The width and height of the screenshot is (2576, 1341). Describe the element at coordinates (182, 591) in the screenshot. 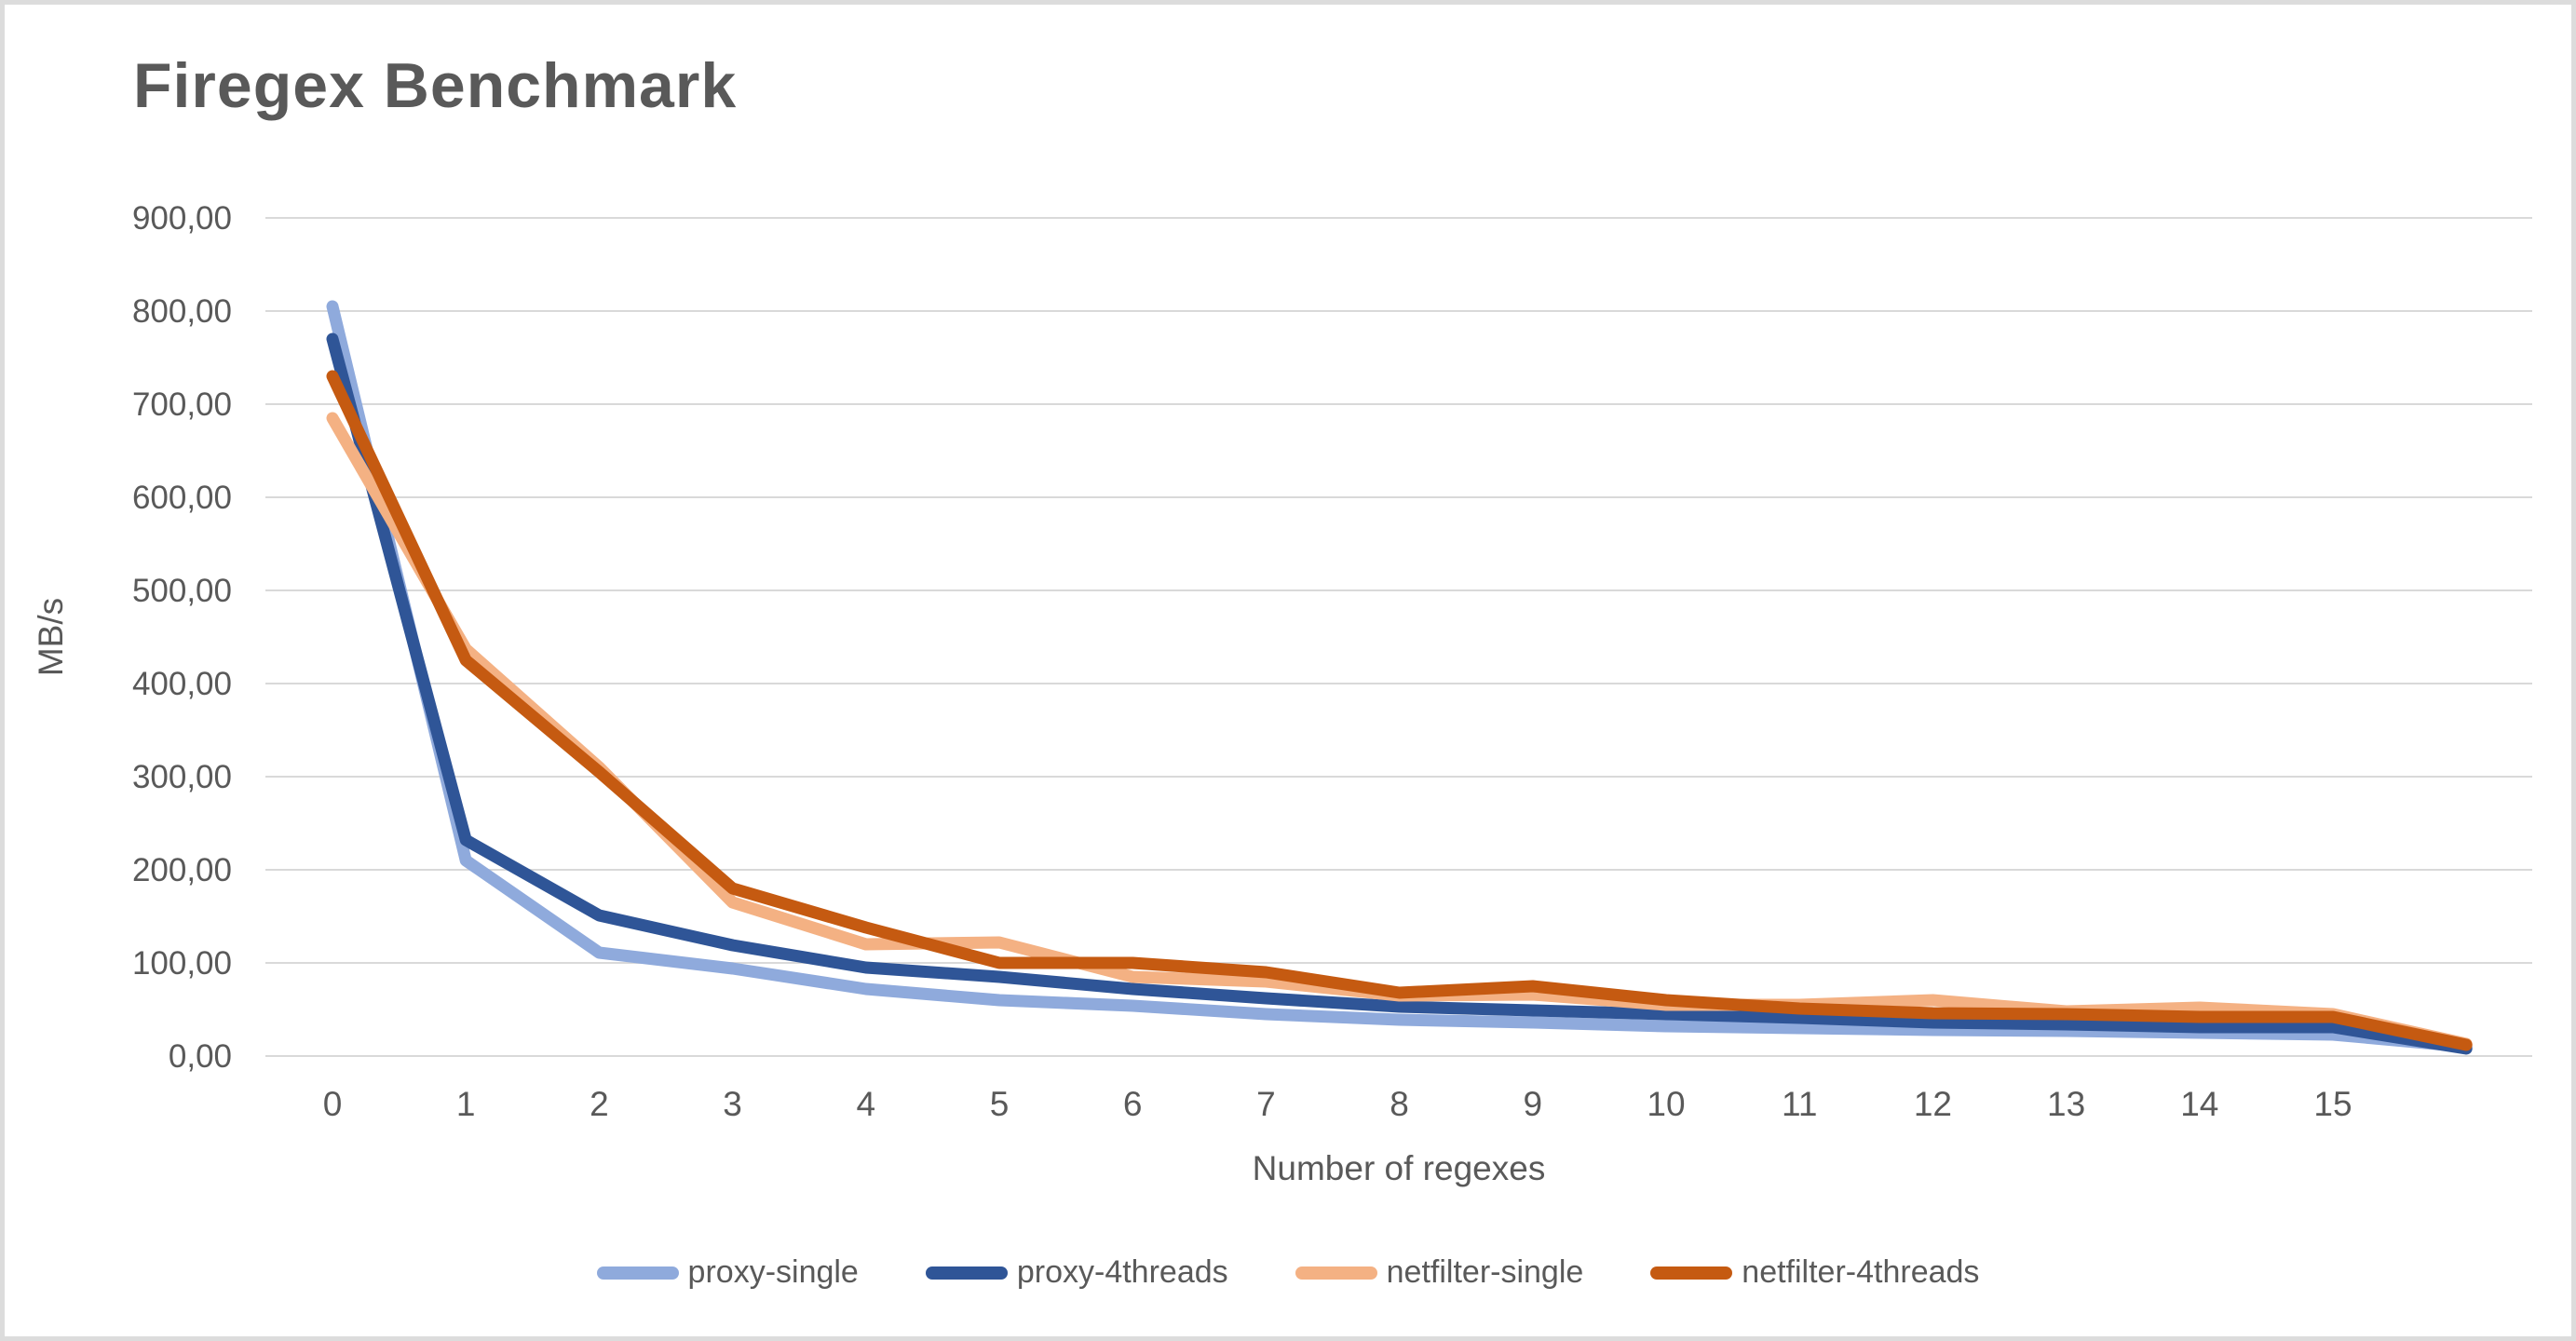

I see `y-tick-label: 500,00` at that location.